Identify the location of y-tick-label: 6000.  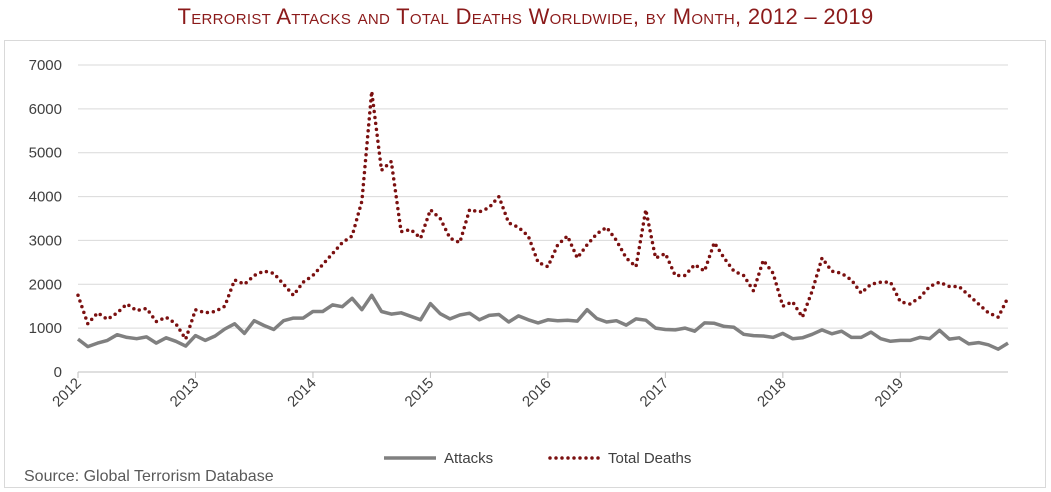
(45, 109).